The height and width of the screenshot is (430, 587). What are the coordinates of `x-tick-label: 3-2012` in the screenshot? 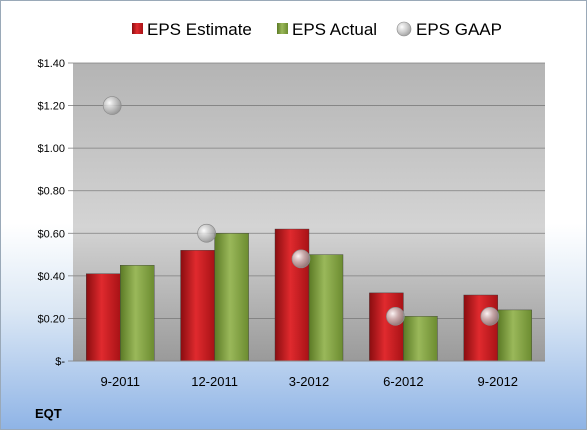 It's located at (309, 381).